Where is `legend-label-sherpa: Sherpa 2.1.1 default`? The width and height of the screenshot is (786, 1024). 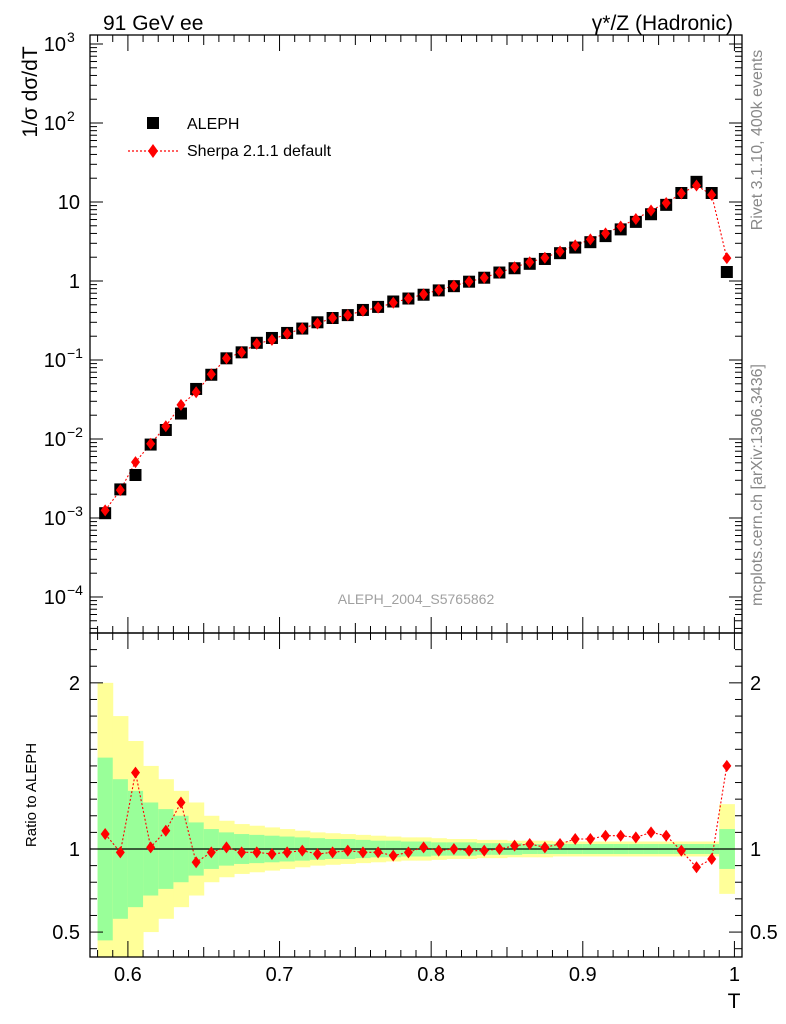
legend-label-sherpa: Sherpa 2.1.1 default is located at coordinates (259, 151).